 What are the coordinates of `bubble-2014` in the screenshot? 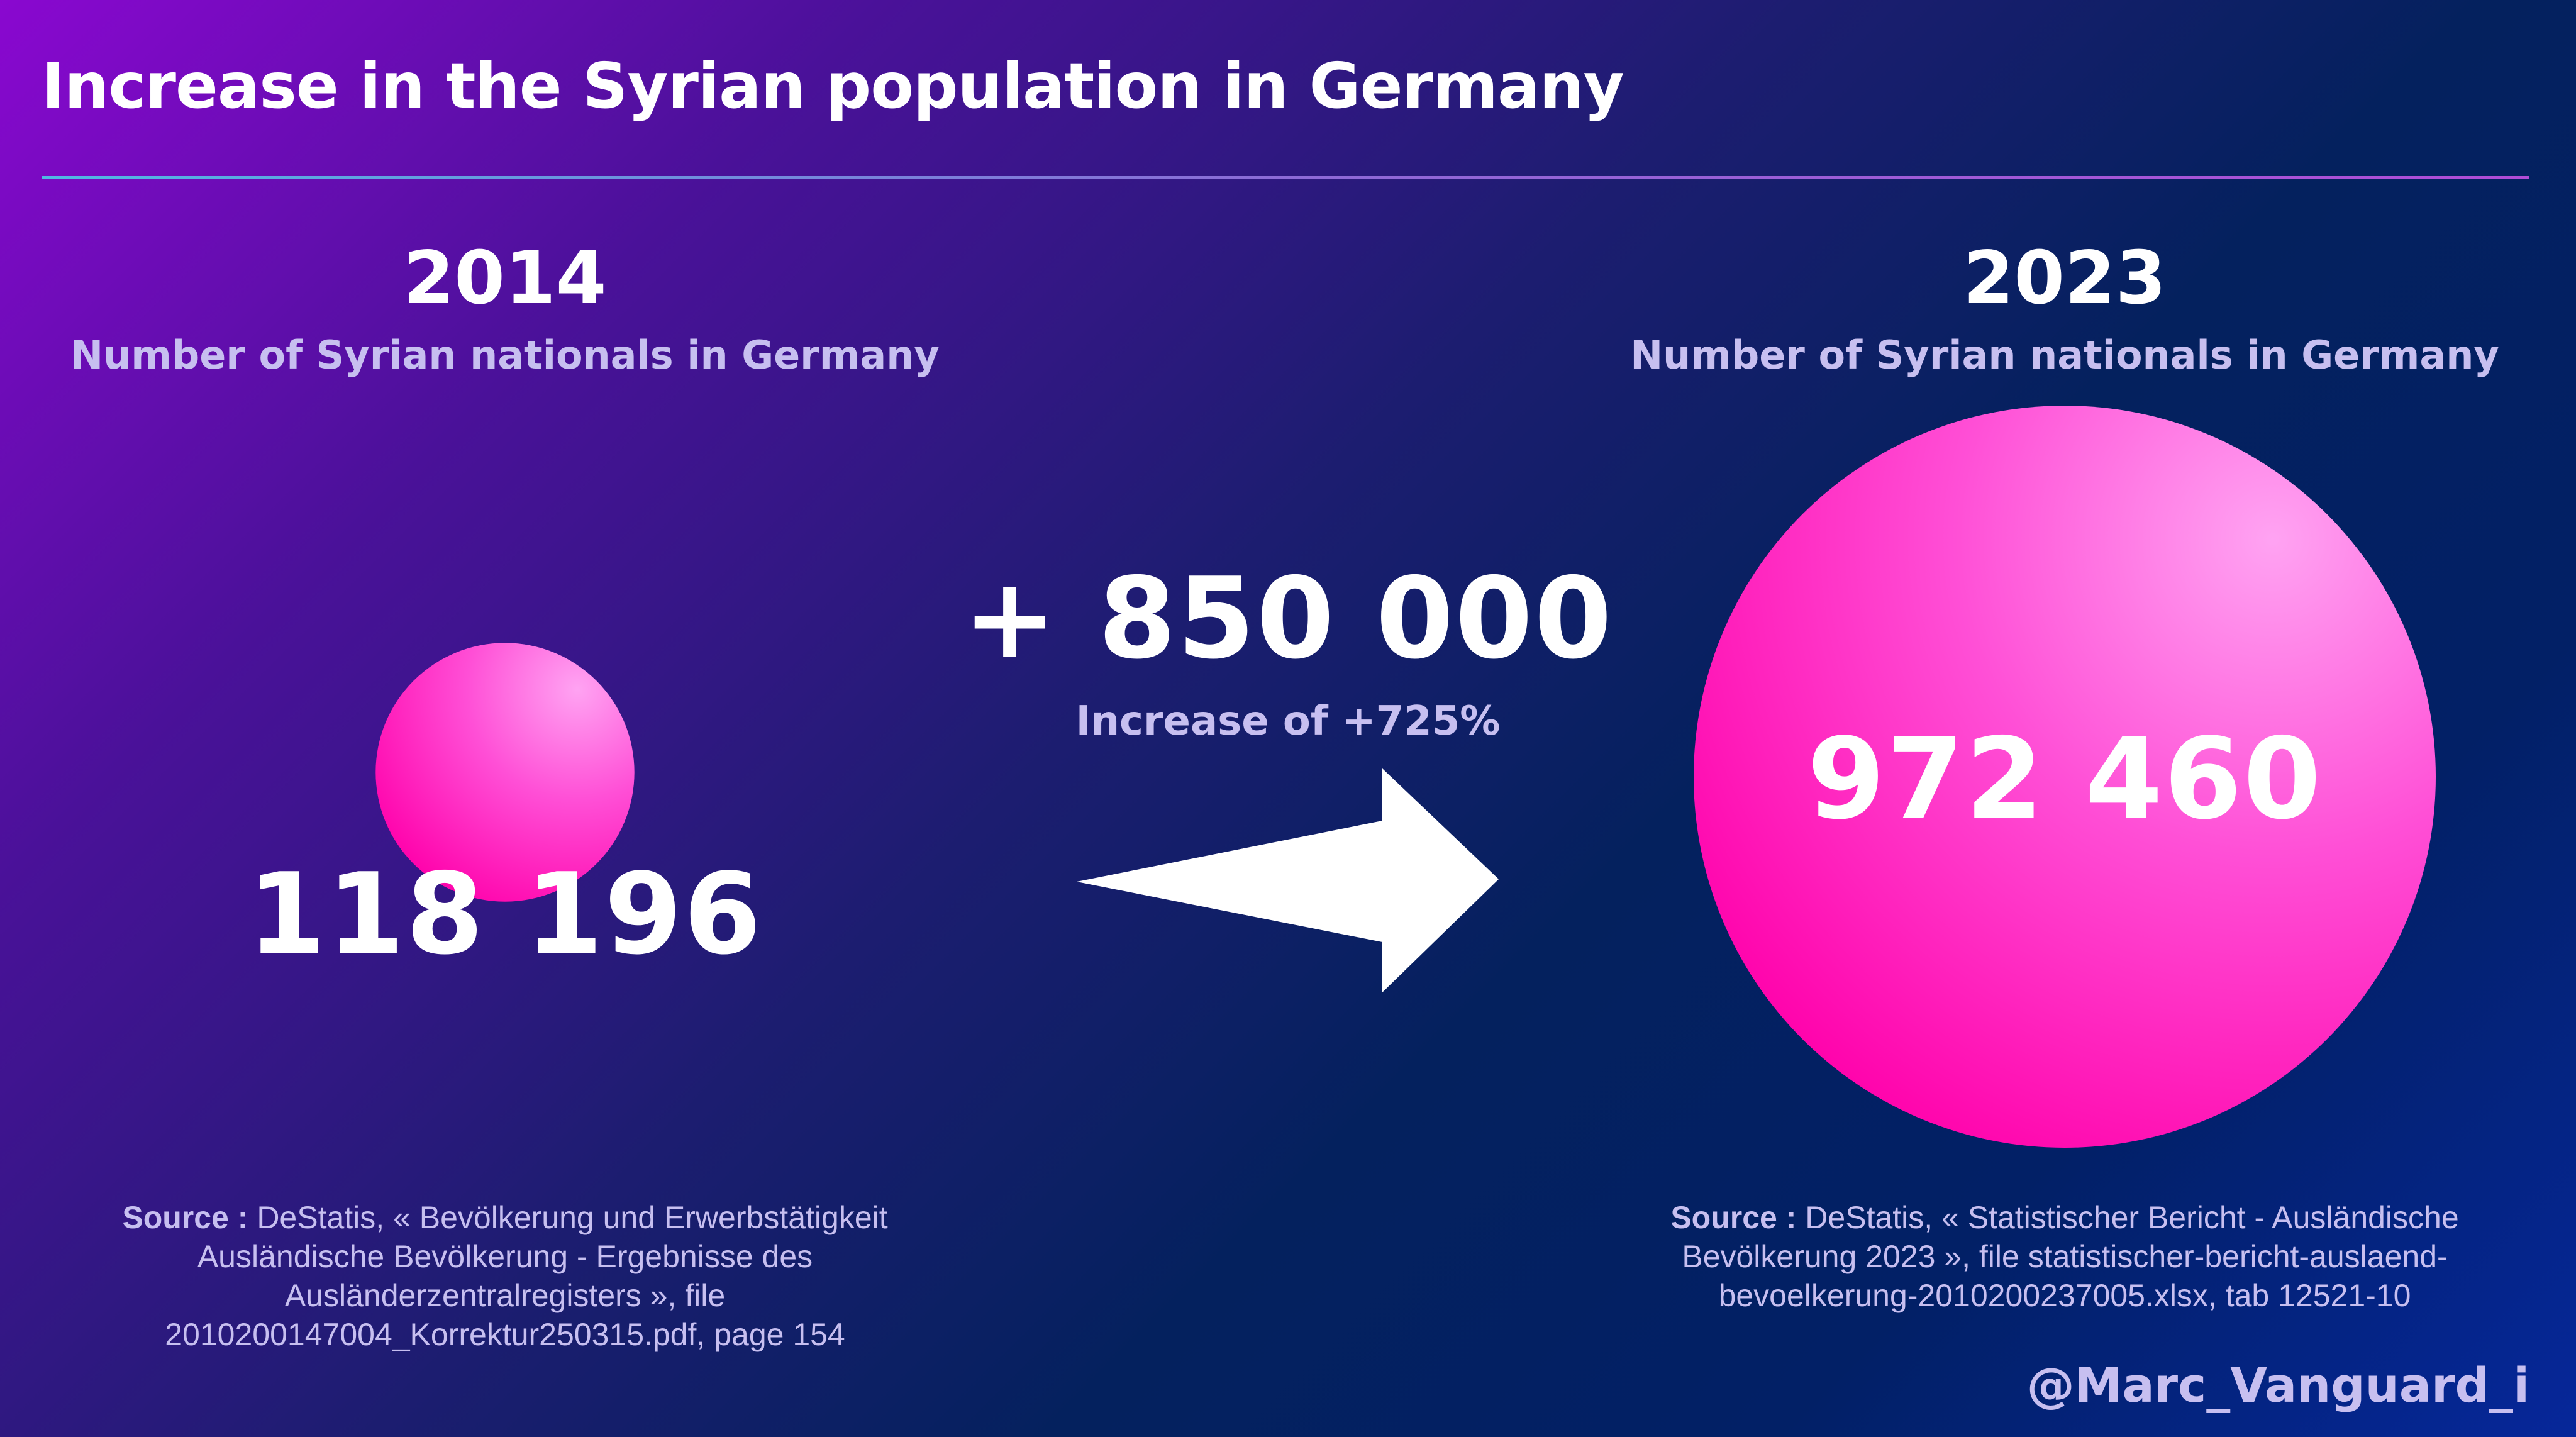 It's located at (505, 773).